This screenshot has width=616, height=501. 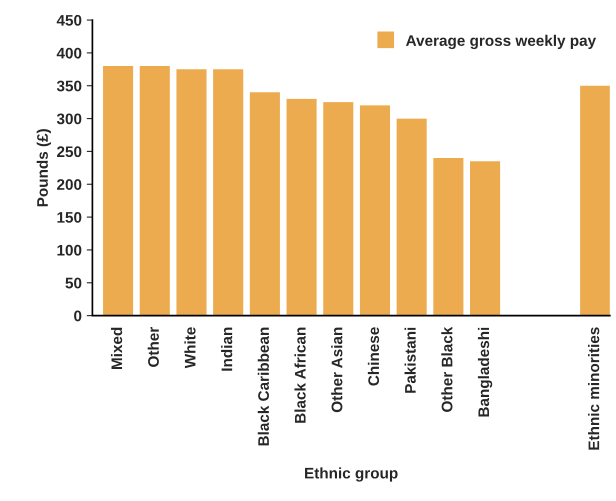 What do you see at coordinates (69, 53) in the screenshot?
I see `y-tick-label: 400` at bounding box center [69, 53].